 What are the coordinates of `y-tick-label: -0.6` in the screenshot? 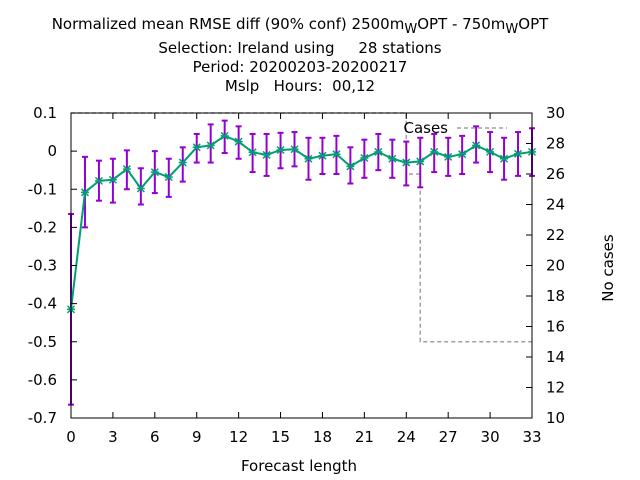 It's located at (42, 380).